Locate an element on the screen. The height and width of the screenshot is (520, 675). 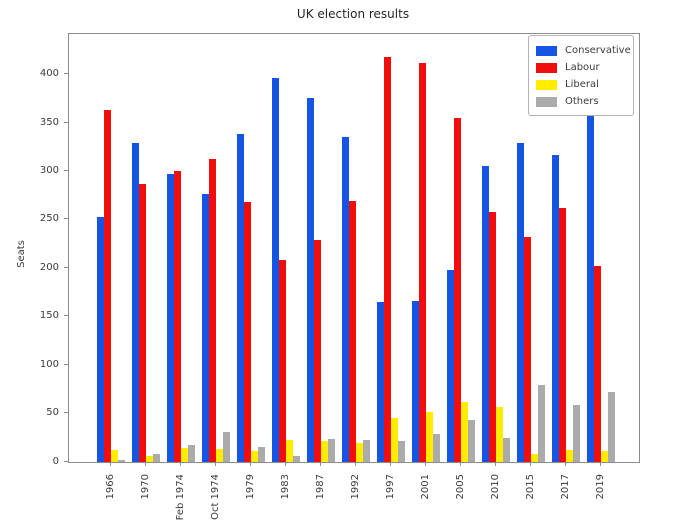
bar-conservative-oct-1974 is located at coordinates (205, 327).